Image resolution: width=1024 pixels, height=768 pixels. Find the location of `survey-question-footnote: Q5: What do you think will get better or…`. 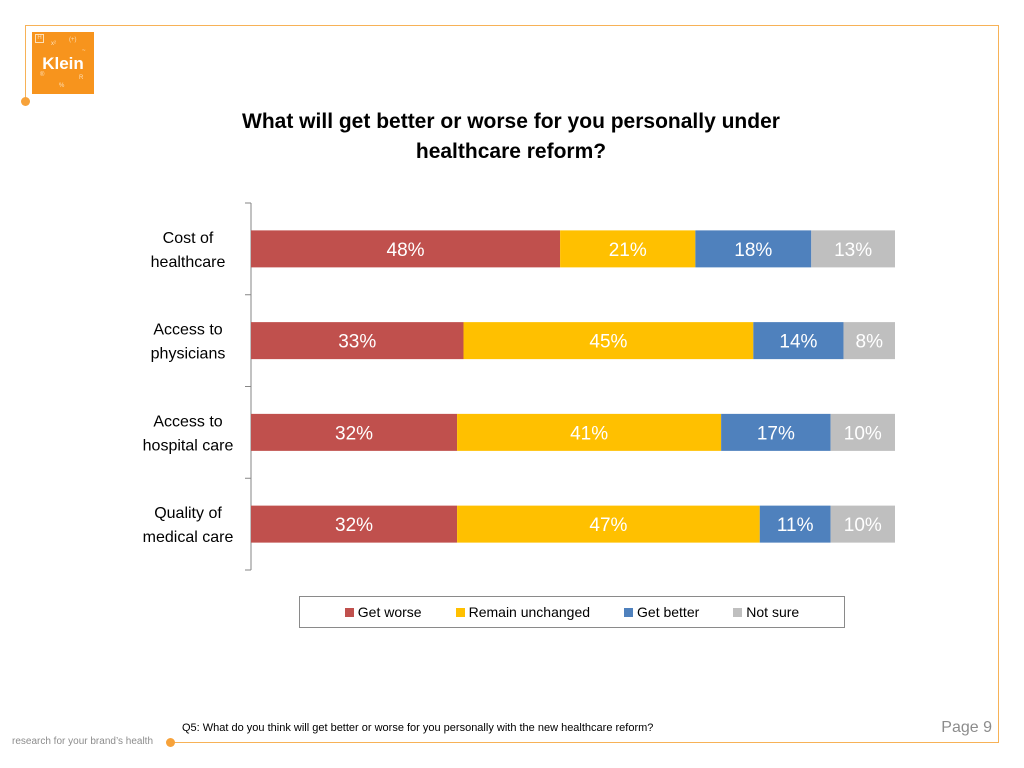

survey-question-footnote: Q5: What do you think will get better or… is located at coordinates (418, 728).